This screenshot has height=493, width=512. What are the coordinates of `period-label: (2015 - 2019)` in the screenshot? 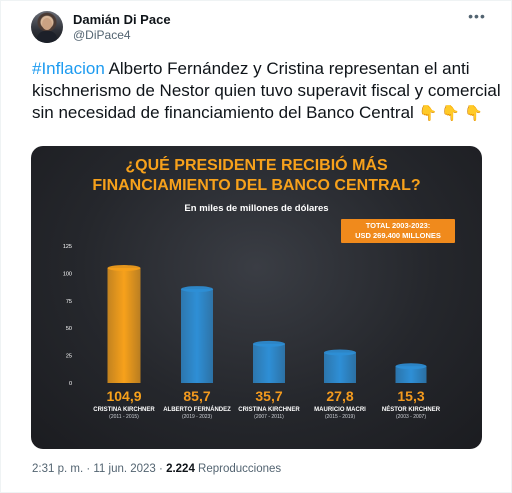 It's located at (340, 417).